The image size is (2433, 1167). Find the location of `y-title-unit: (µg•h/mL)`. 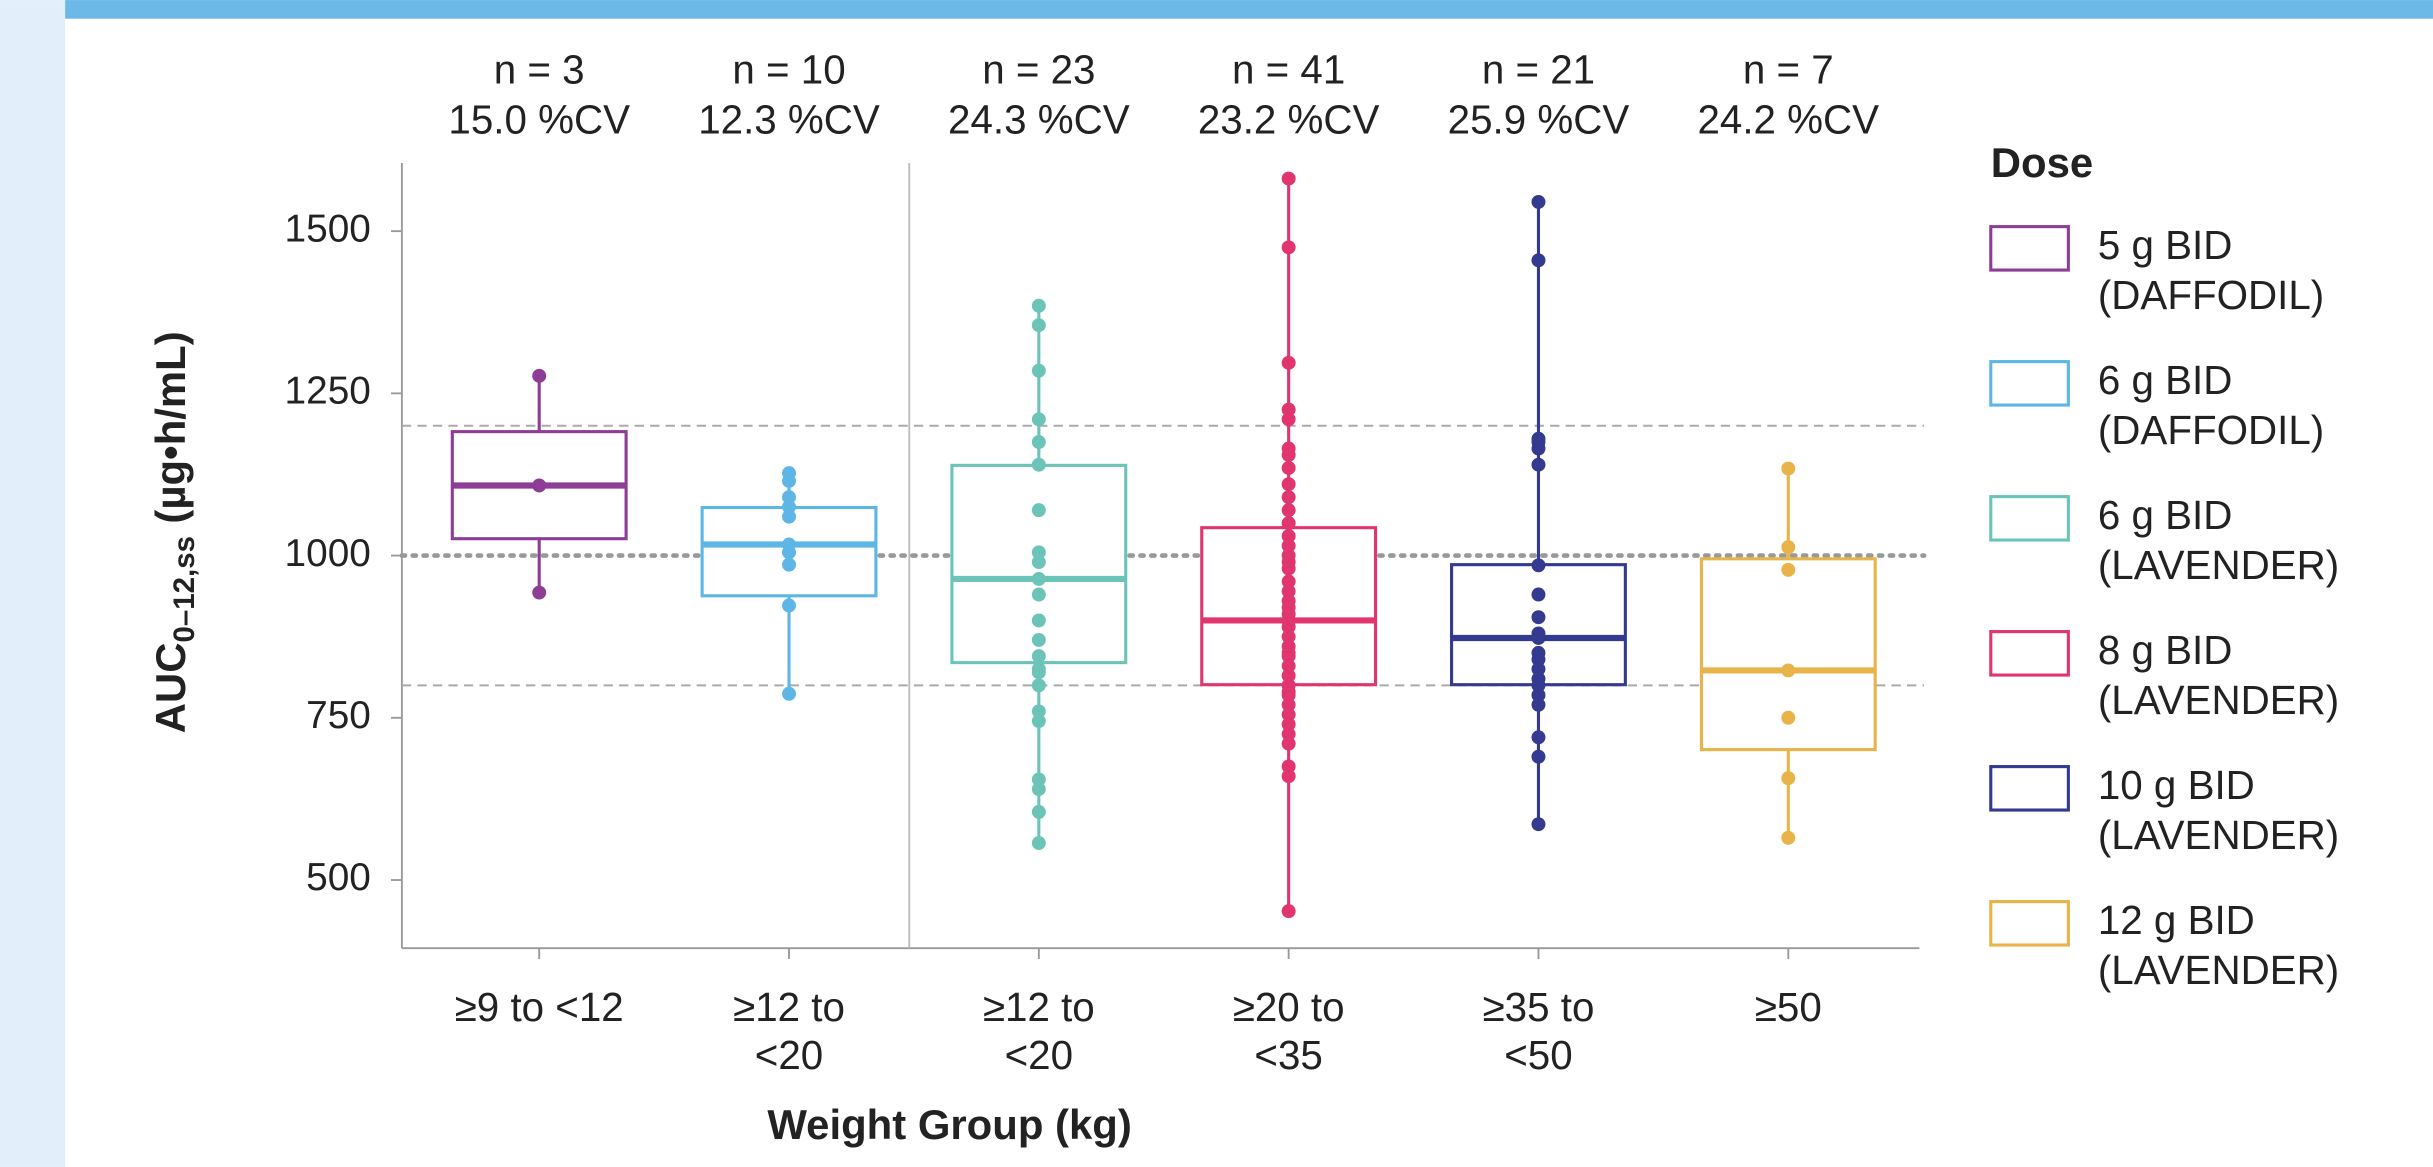

y-title-unit: (µg•h/mL) is located at coordinates (170, 427).